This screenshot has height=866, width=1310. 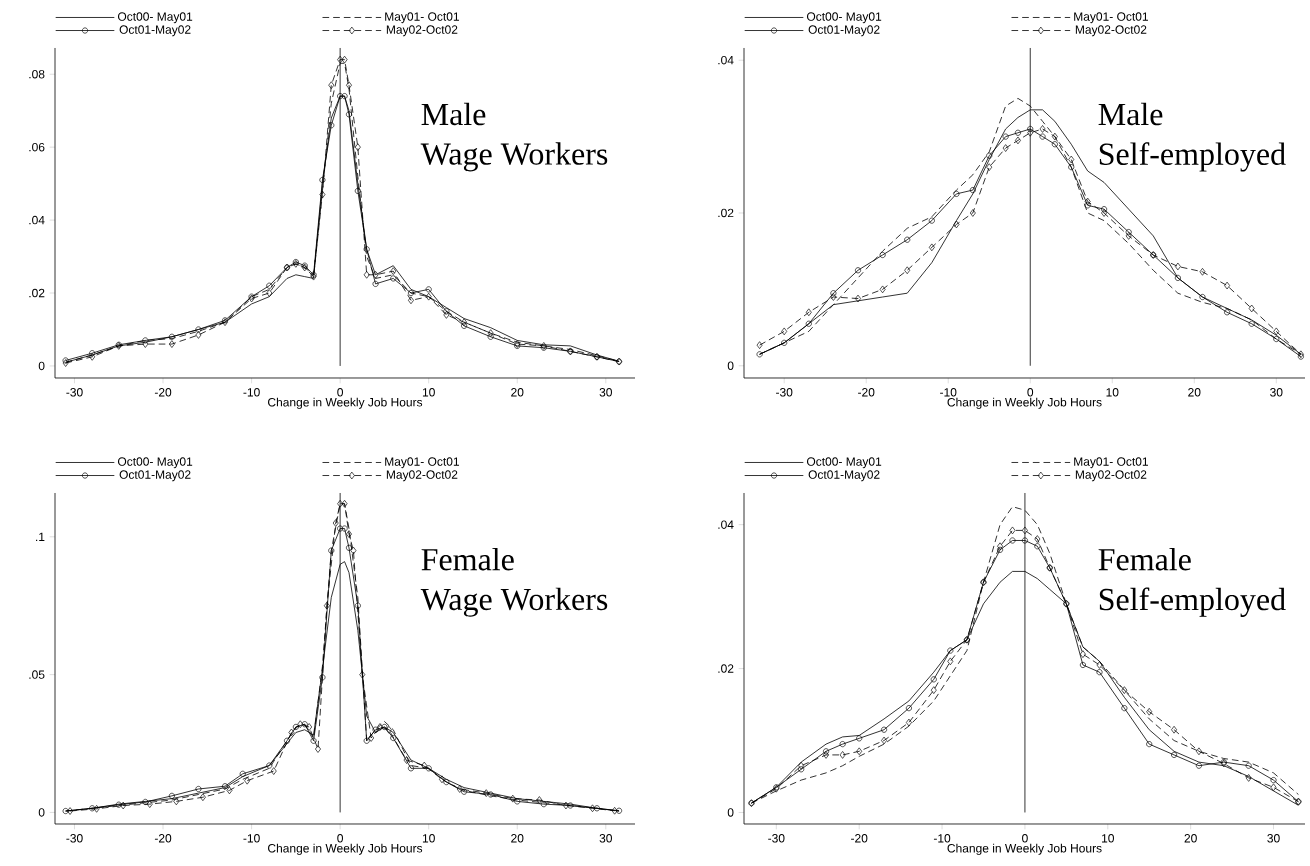 I want to click on y-tick-label: .08, so click(x=37, y=74).